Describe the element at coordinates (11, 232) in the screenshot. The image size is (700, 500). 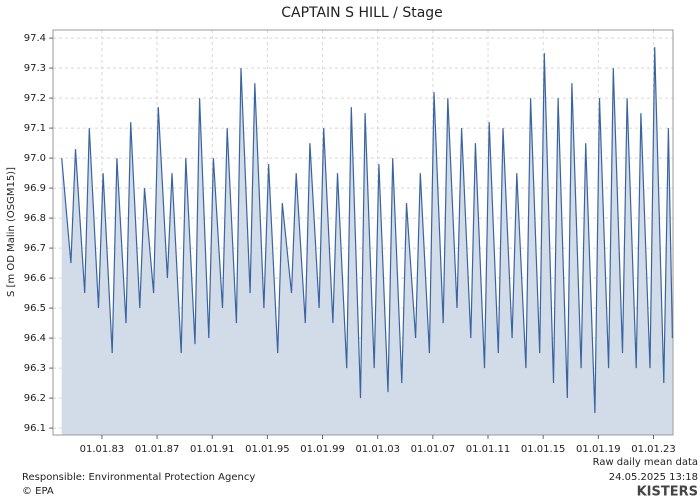
I see `y-axis-label: S [m OD Malin (OSGM15)]` at that location.